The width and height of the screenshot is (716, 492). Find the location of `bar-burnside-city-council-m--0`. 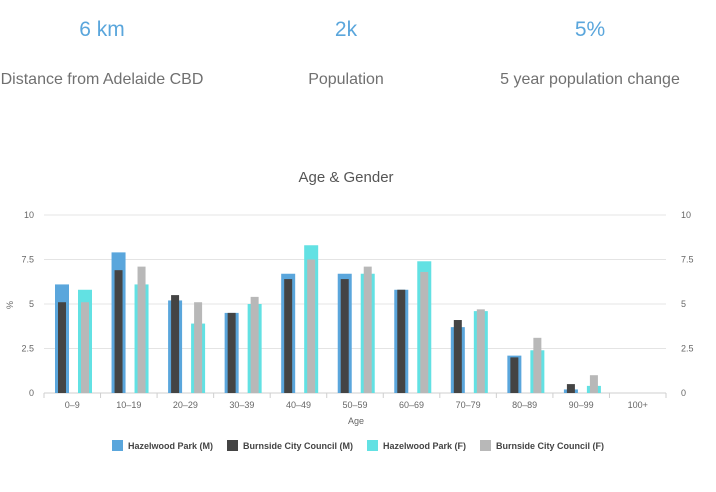

bar-burnside-city-council-m--0 is located at coordinates (62, 347).